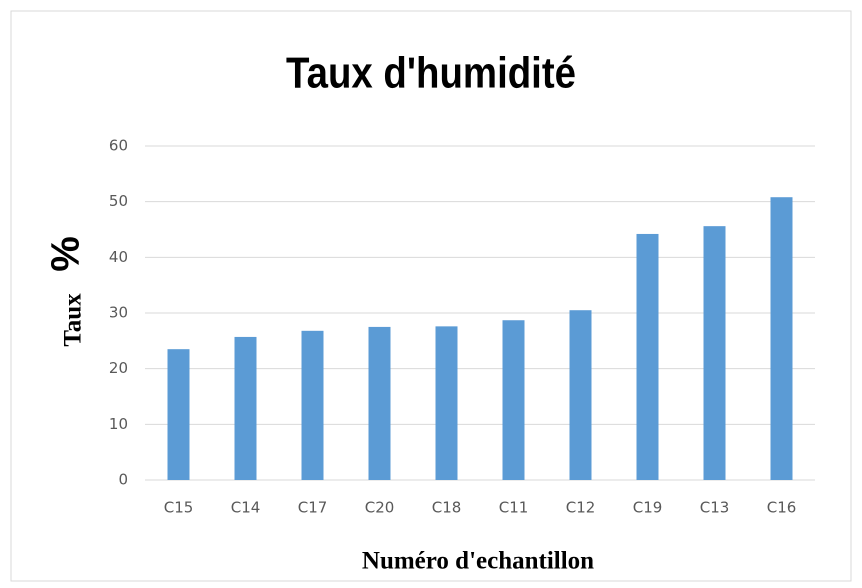 The height and width of the screenshot is (588, 862). What do you see at coordinates (123, 480) in the screenshot?
I see `y-tick-label: 0` at bounding box center [123, 480].